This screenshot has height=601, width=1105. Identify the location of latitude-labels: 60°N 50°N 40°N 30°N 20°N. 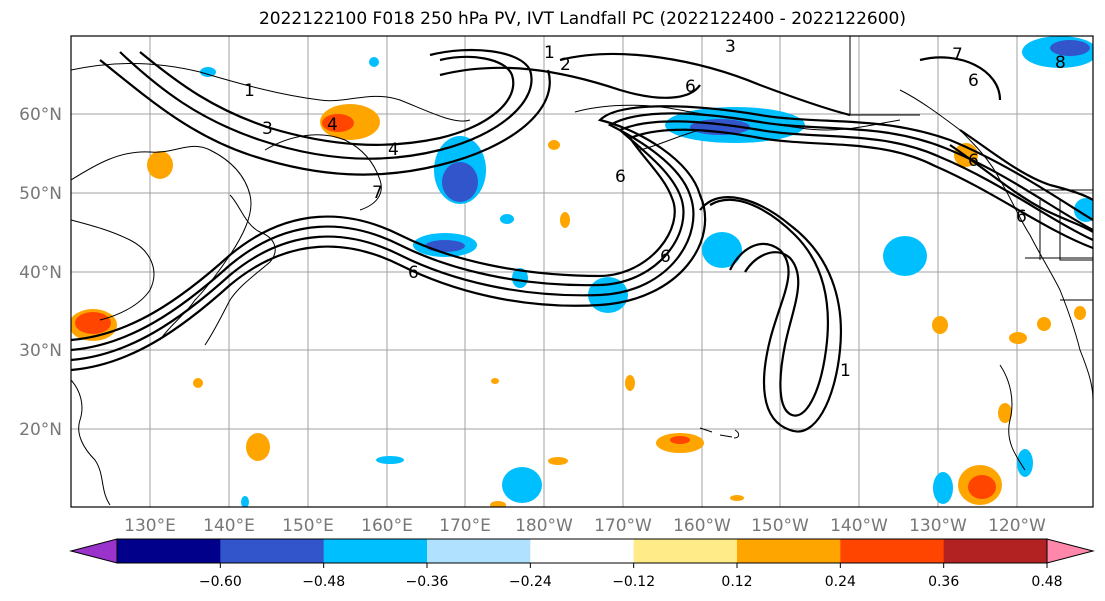
(40, 272).